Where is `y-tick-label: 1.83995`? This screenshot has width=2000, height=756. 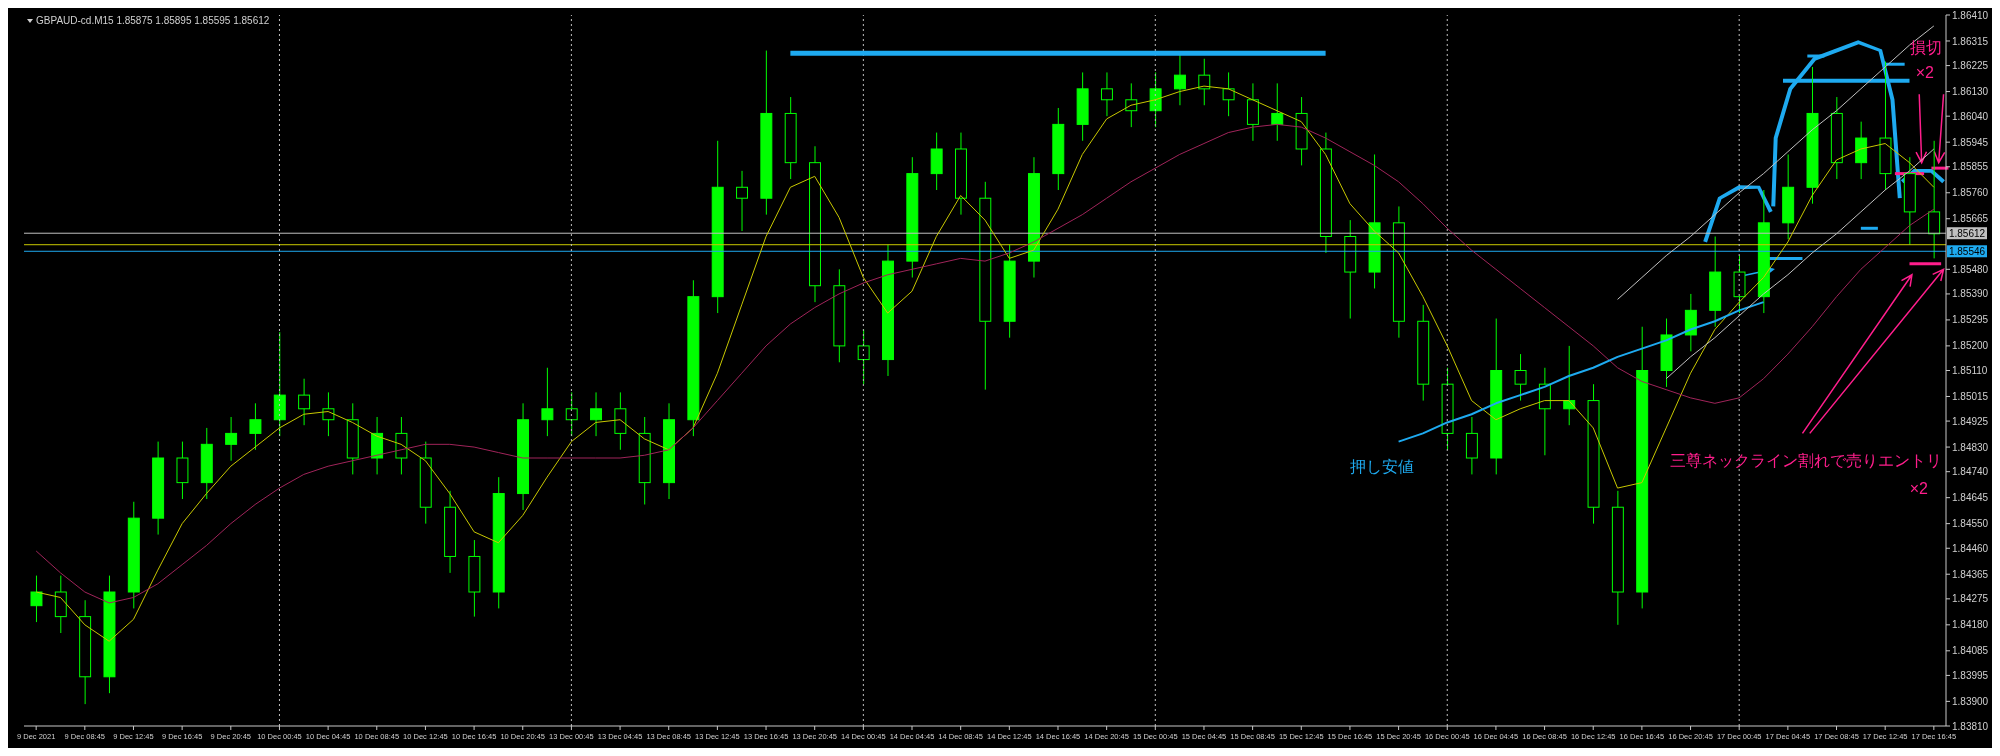
y-tick-label: 1.83995 is located at coordinates (1970, 675).